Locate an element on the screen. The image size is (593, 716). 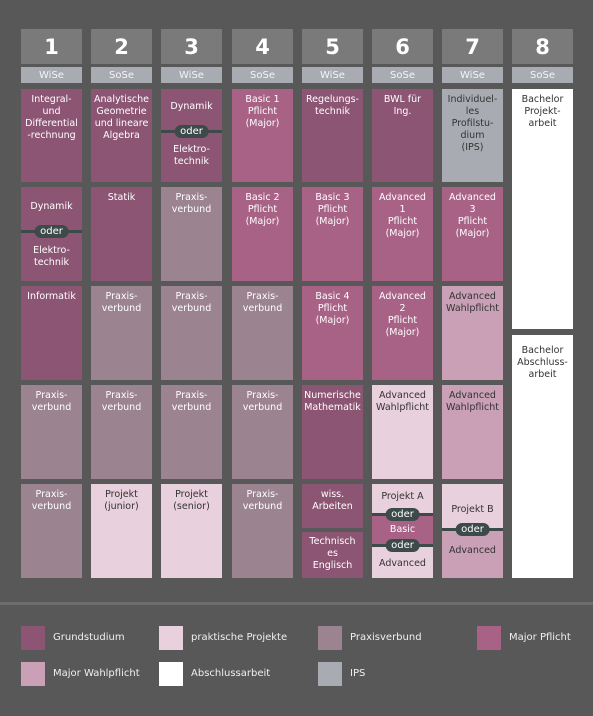
module-projekt-b: Projekt B oder Advanced is located at coordinates (472, 531).